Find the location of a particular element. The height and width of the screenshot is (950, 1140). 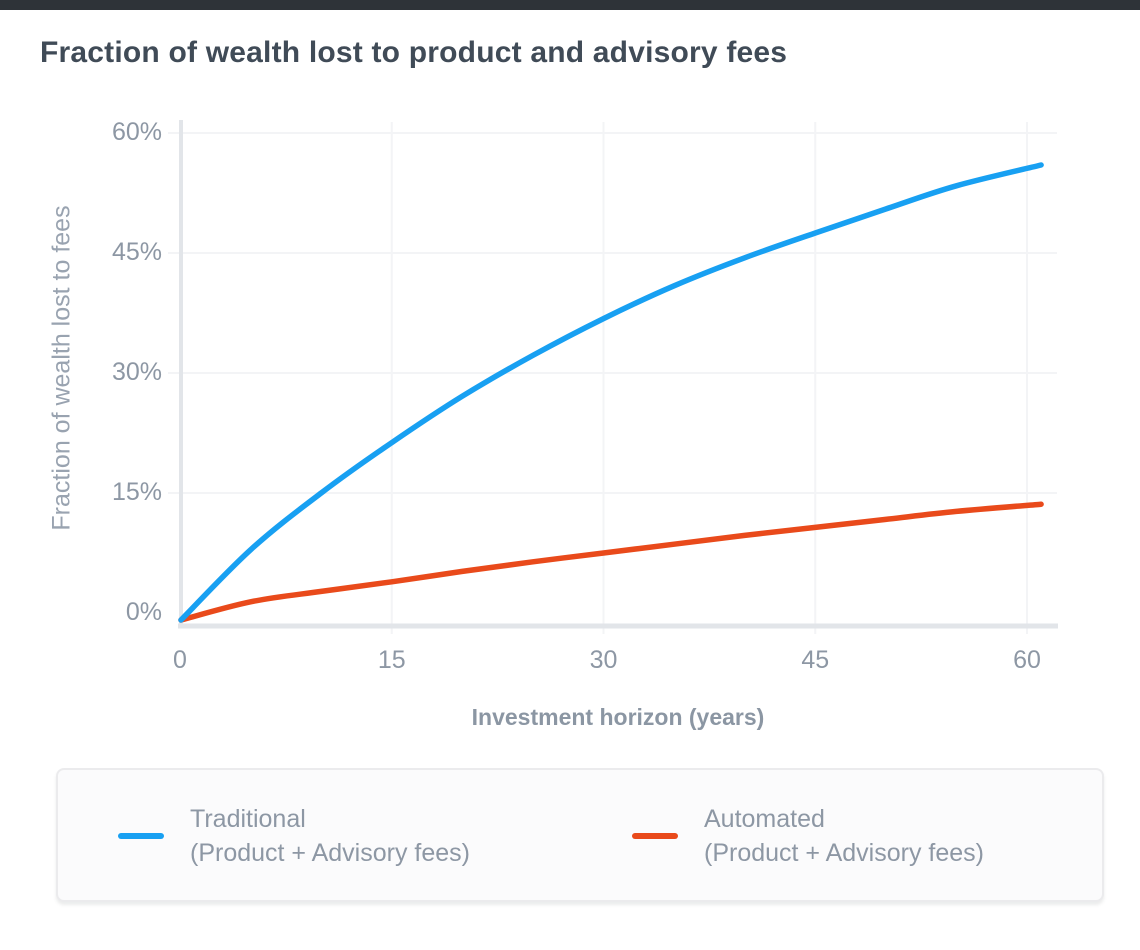

legend-label-automated: Automated (Product + Advisory fees) is located at coordinates (844, 836).